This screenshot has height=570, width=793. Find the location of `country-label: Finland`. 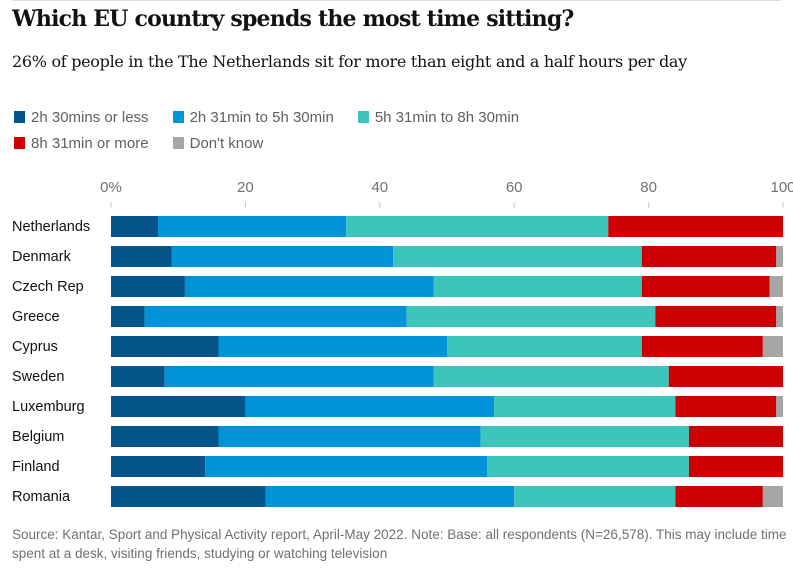

country-label: Finland is located at coordinates (36, 467).